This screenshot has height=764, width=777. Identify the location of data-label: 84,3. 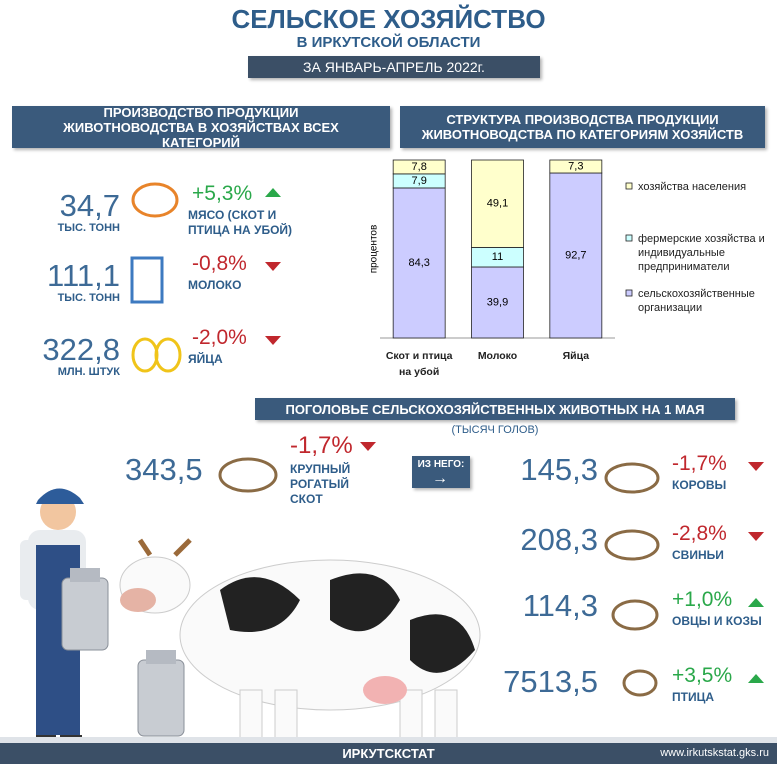
(418, 263).